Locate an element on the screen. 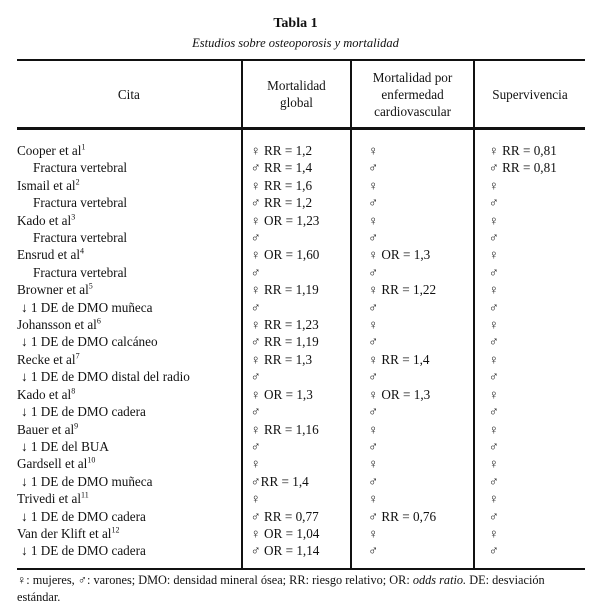  data-cell: ♀ RR = 1,22 is located at coordinates (412, 290).